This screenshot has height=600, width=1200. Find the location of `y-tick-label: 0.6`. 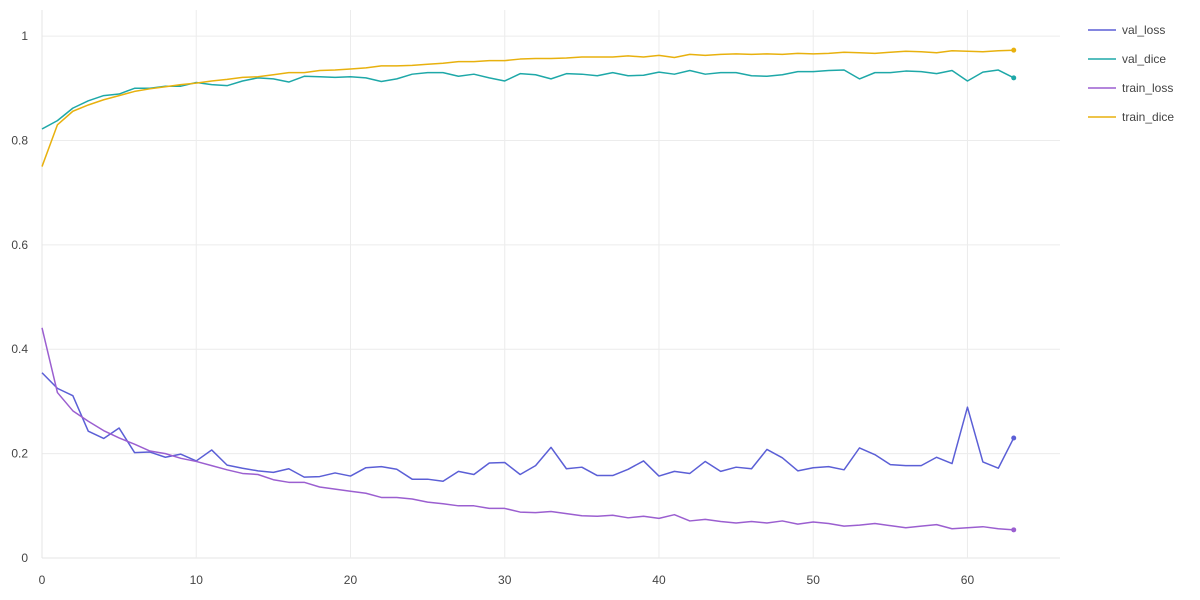

y-tick-label: 0.6 is located at coordinates (19, 245).